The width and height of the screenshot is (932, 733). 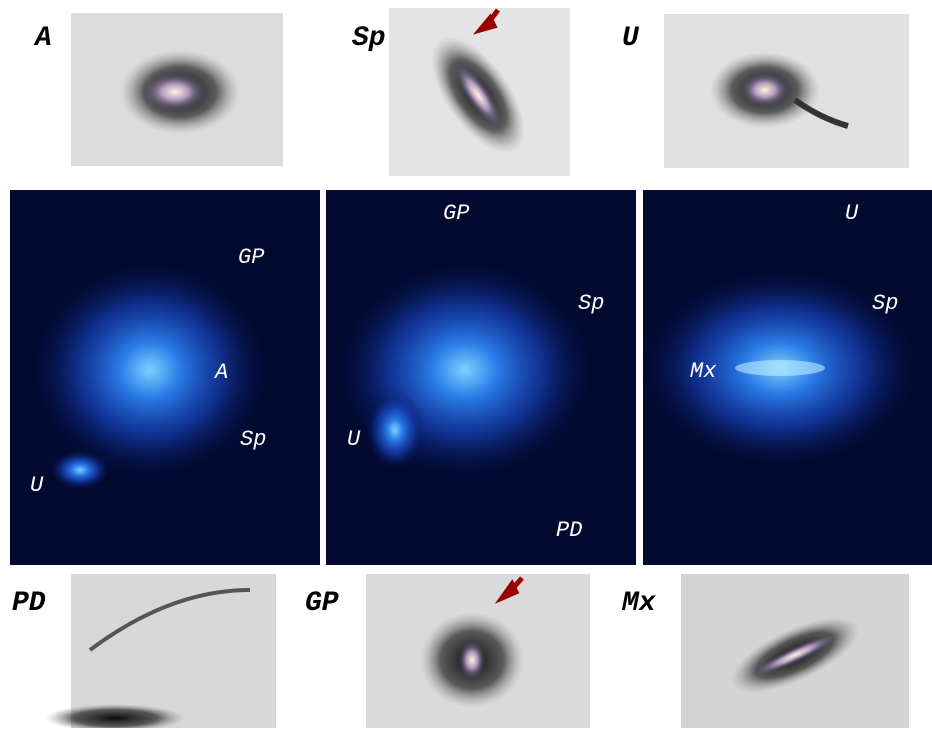 I want to click on panel-label: U, so click(x=631, y=38).